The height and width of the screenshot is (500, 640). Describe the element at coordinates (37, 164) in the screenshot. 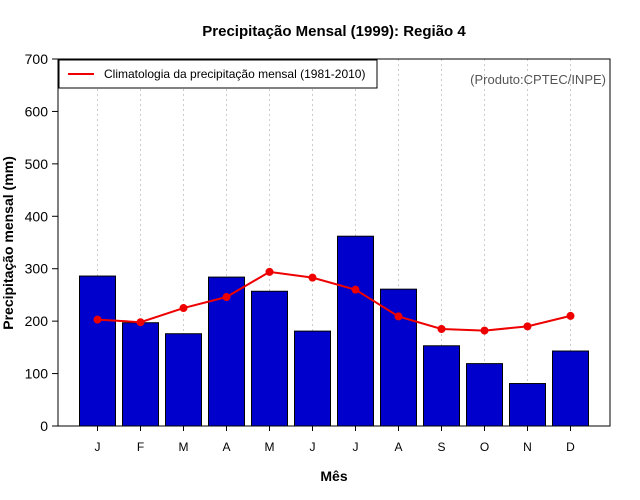

I see `y-tick-label: 500` at that location.